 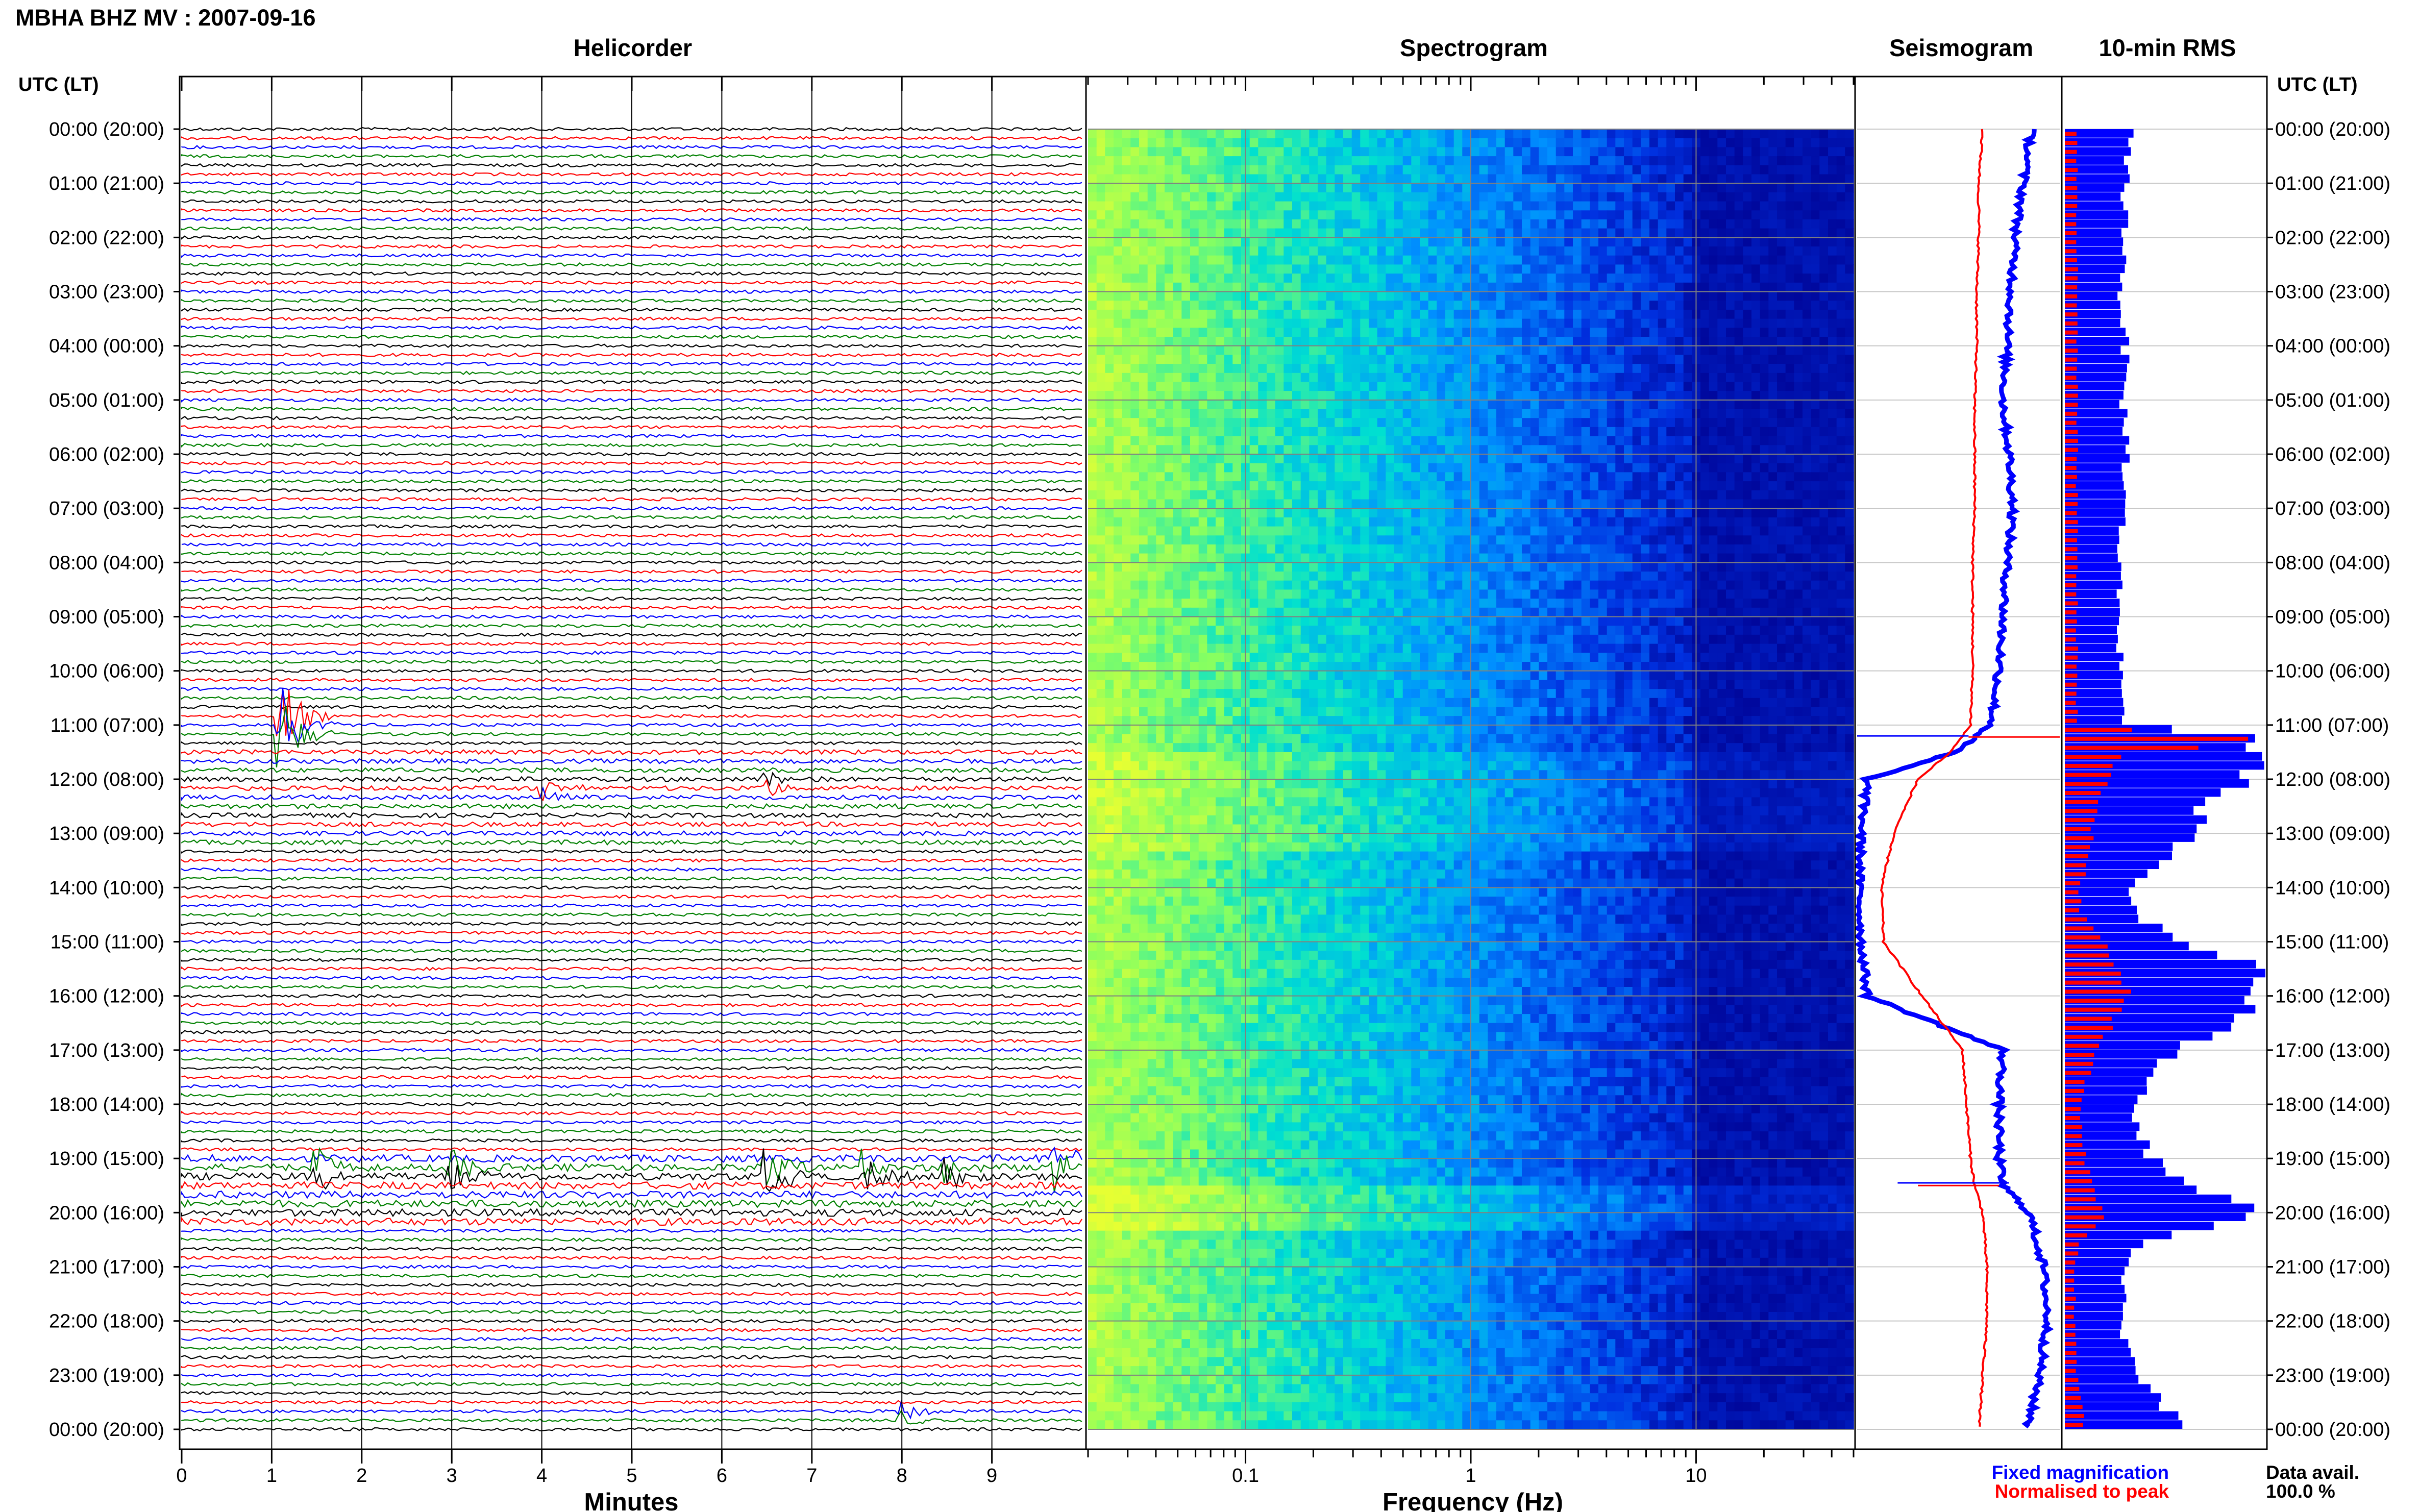 What do you see at coordinates (165, 18) in the screenshot?
I see `chart-title: MBHA BHZ MV : 2007-09-16` at bounding box center [165, 18].